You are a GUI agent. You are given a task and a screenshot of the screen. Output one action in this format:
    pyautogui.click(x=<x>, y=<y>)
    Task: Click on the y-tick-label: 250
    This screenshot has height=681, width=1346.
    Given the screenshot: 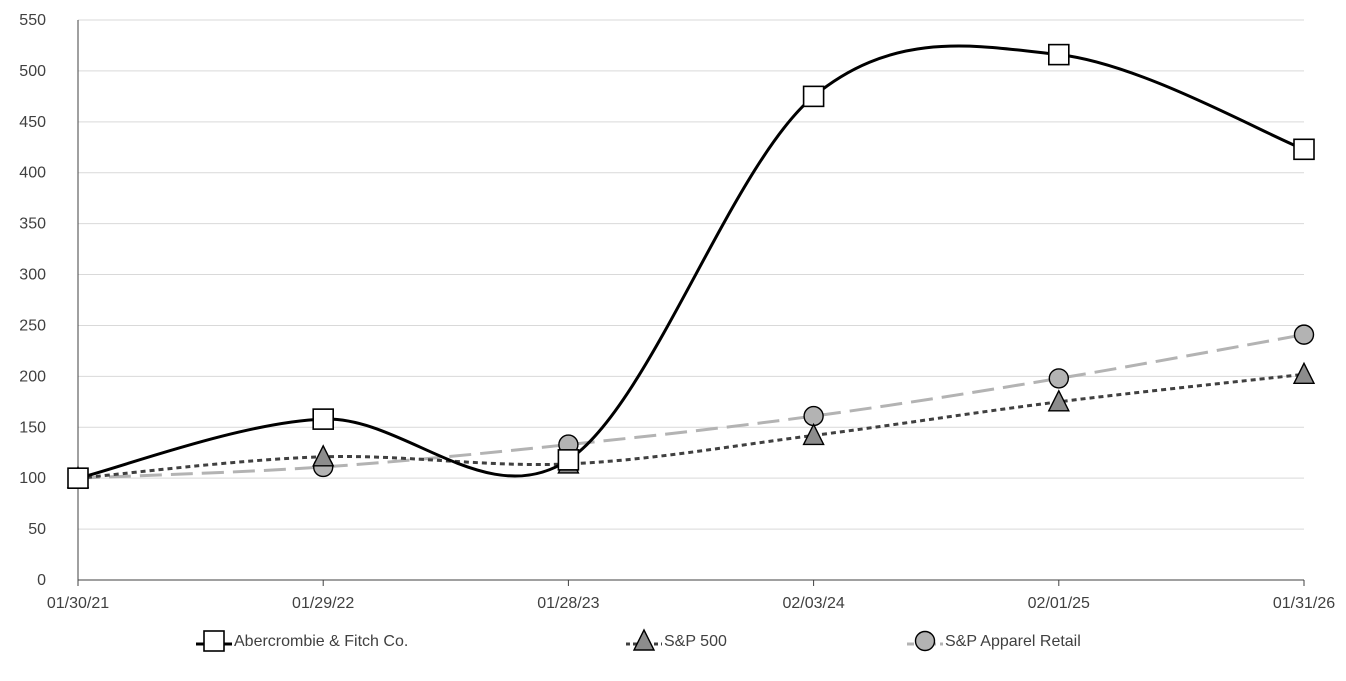 What is the action you would take?
    pyautogui.click(x=32, y=325)
    